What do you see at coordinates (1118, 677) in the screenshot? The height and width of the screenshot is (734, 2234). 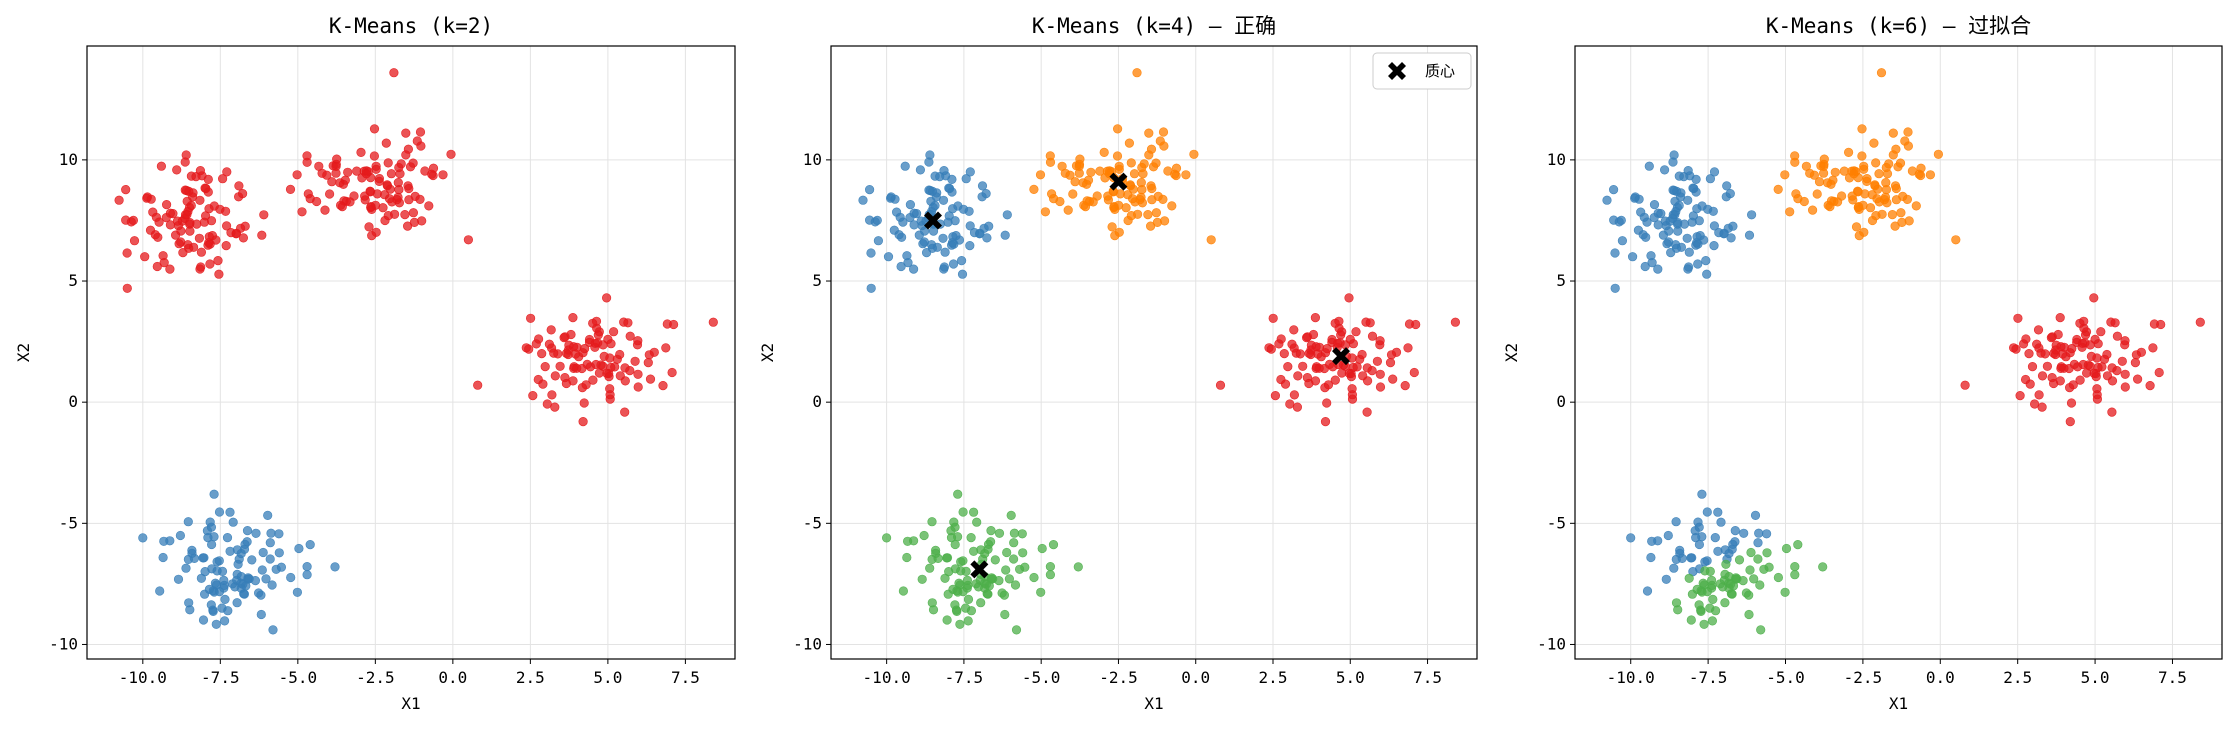 I see `x-tick-label: -2.5` at bounding box center [1118, 677].